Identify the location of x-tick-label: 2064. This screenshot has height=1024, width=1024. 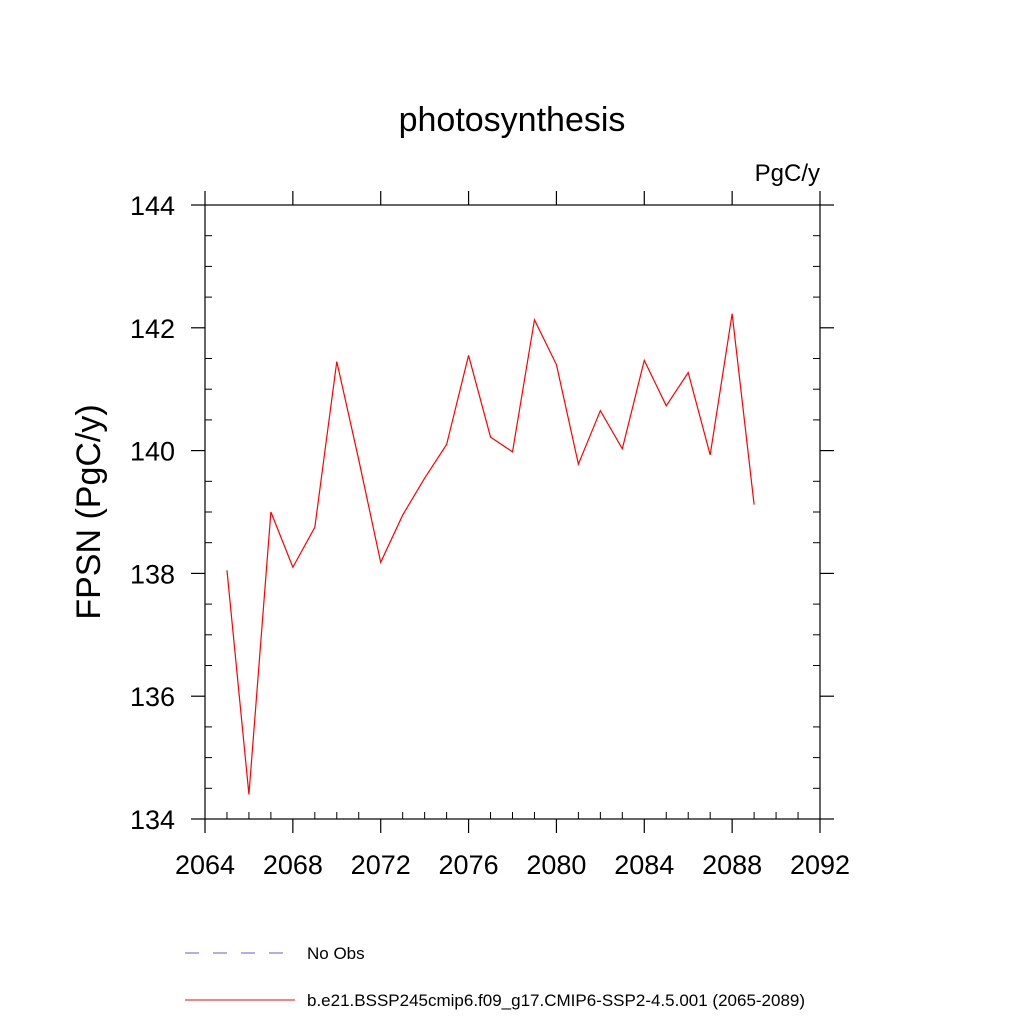
(205, 865).